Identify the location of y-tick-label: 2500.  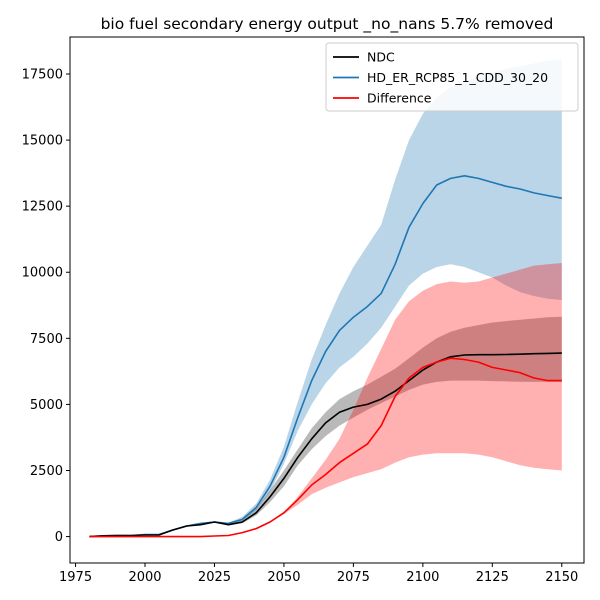
(46, 471).